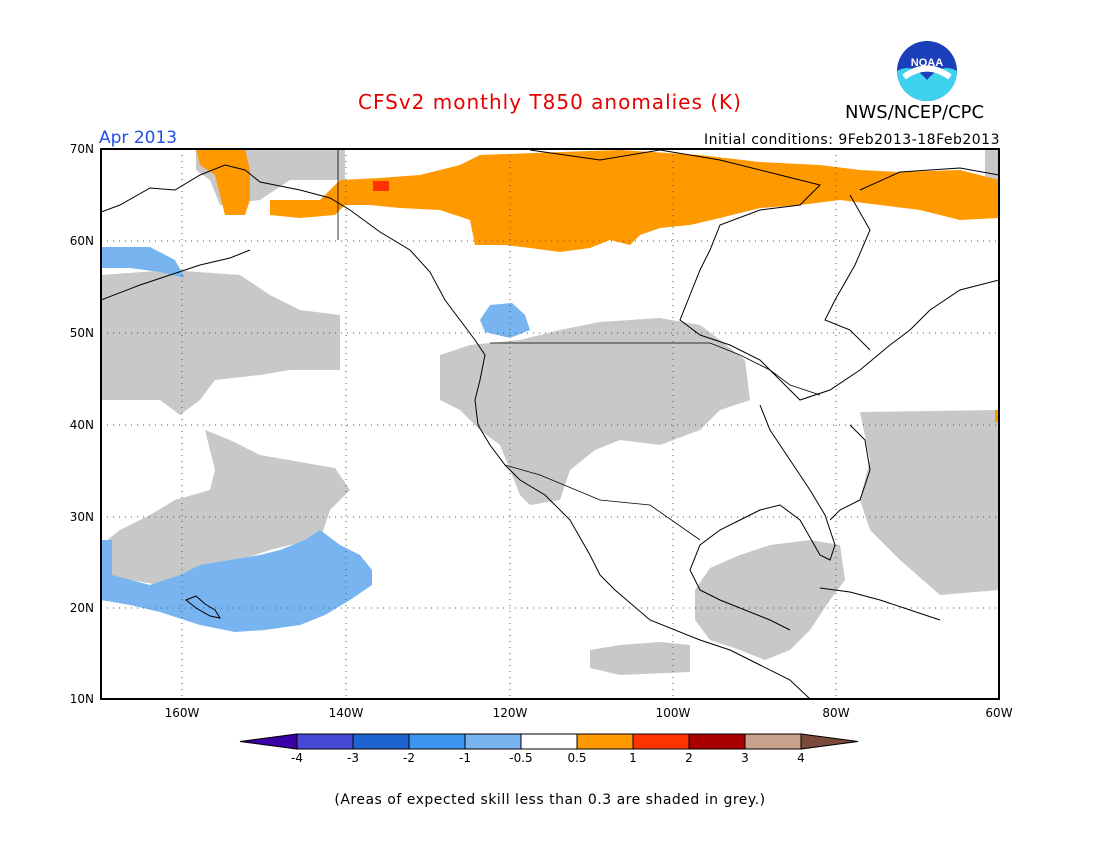 The width and height of the screenshot is (1100, 850). I want to click on colorbar-tick-label: -3, so click(353, 758).